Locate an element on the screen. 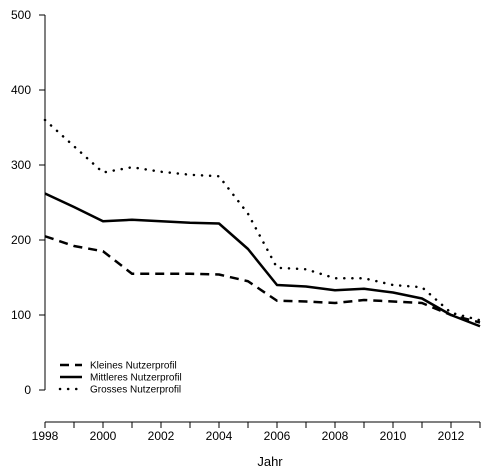 The height and width of the screenshot is (470, 500). legend-label: Grosses Nutzerprofil is located at coordinates (135, 390).